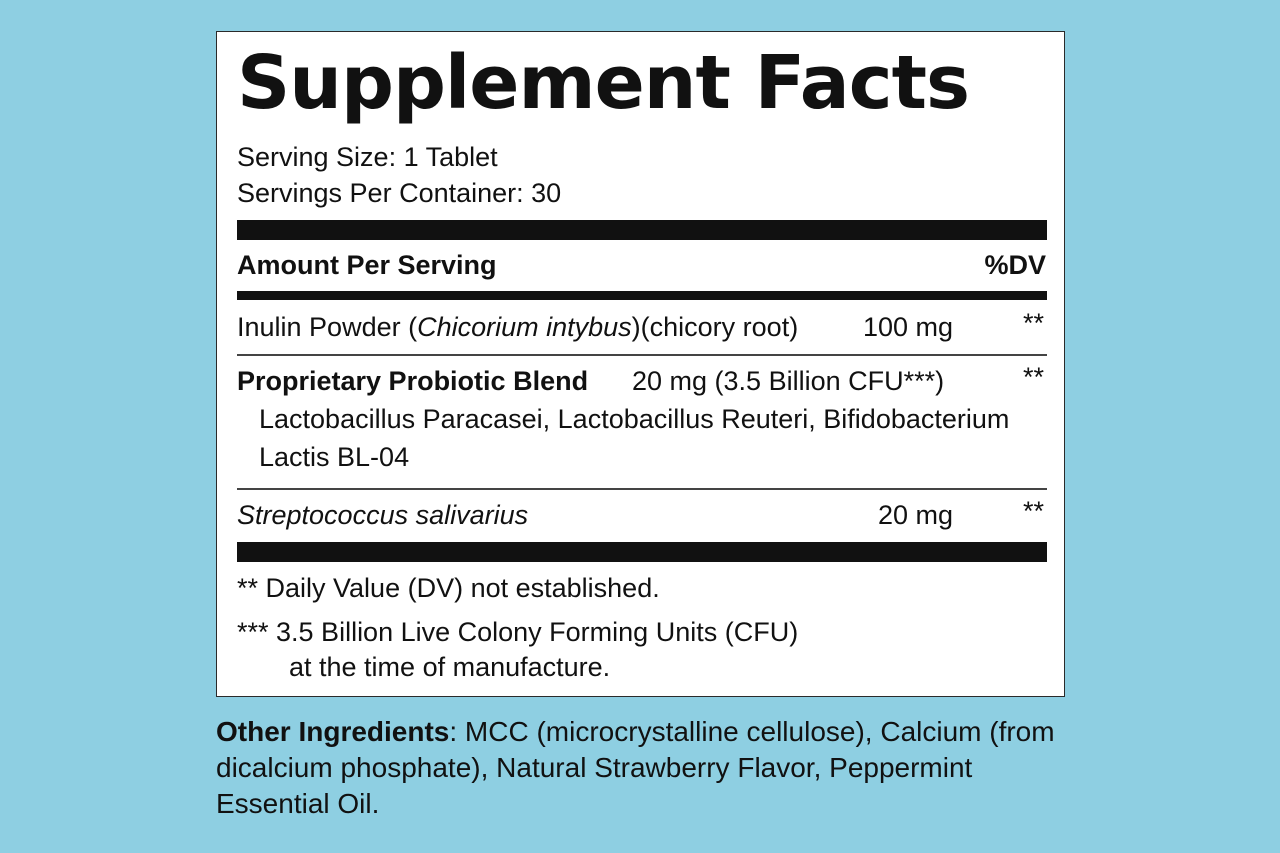 The height and width of the screenshot is (853, 1280). Describe the element at coordinates (383, 515) in the screenshot. I see `ingredient-name-streptococcus: Streptococcus salivarius` at that location.